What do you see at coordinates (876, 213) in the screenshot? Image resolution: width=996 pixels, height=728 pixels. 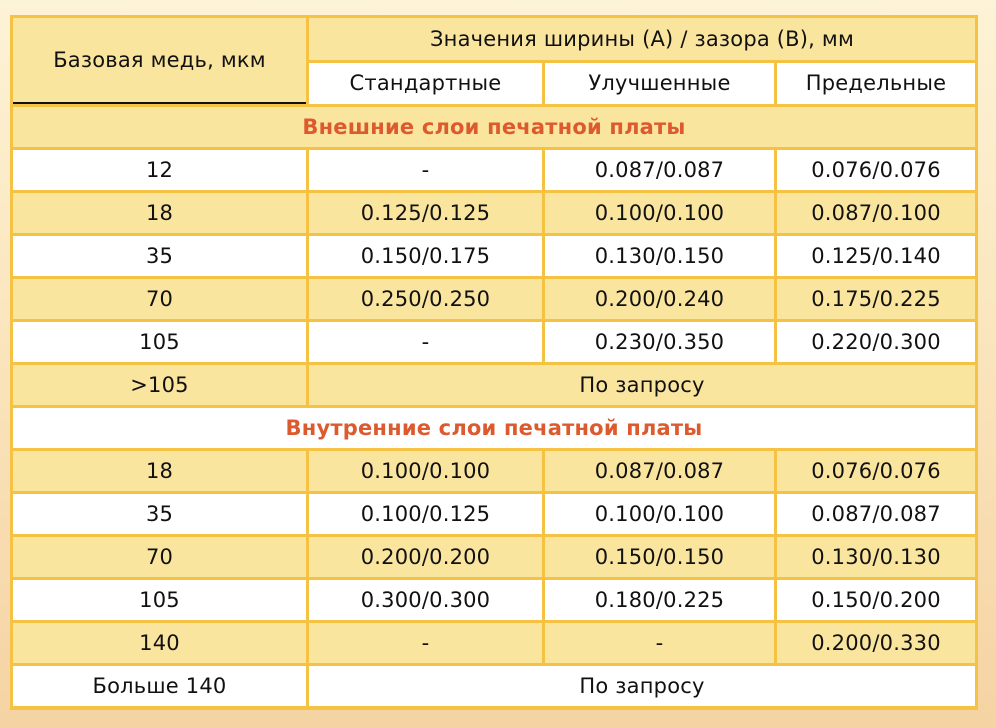 I see `cell-limit: 0.087/0.100` at bounding box center [876, 213].